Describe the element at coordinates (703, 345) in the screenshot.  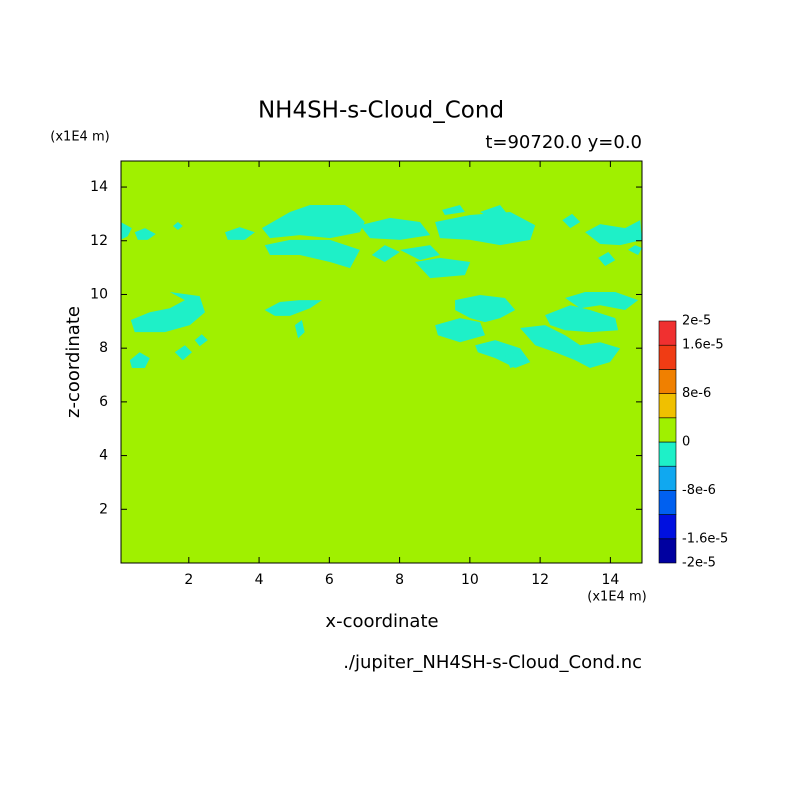
I see `colorbar-label: 1.6e-5` at that location.